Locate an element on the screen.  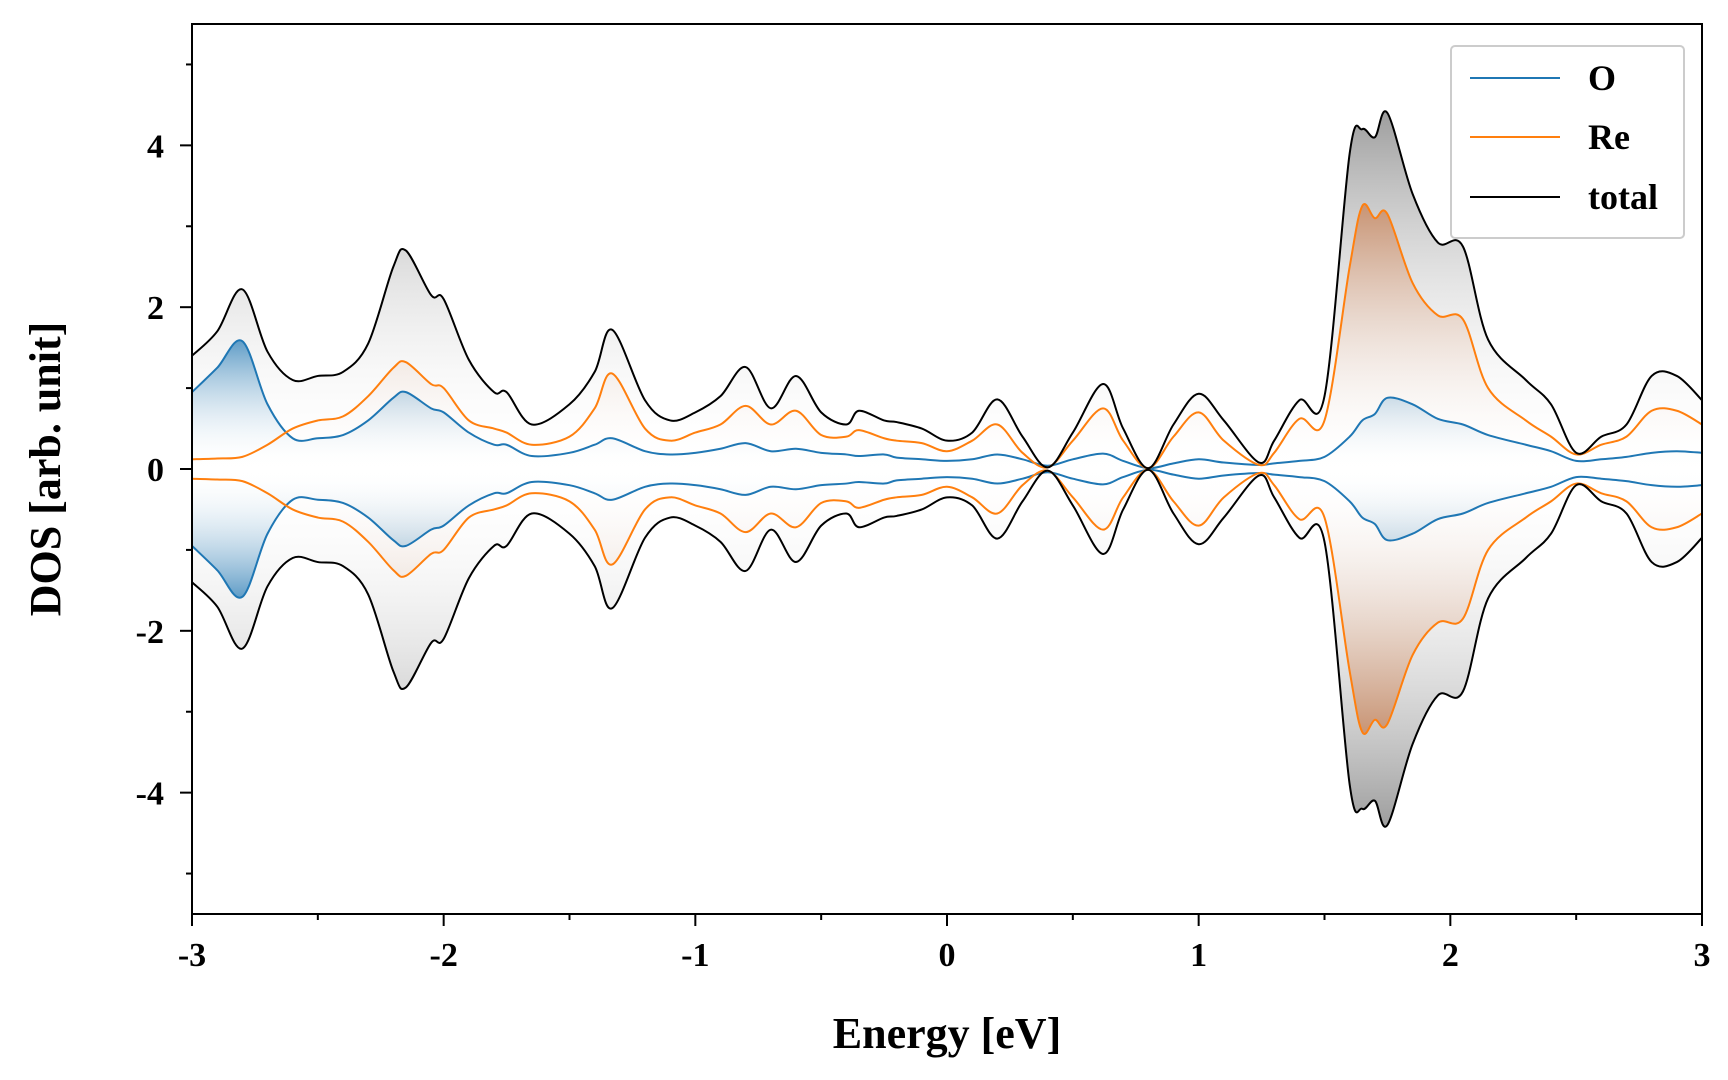
legend-box is located at coordinates (1567, 142).